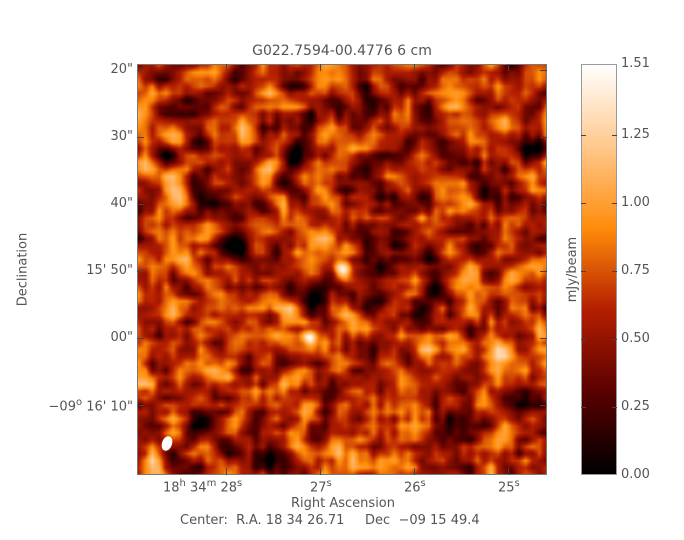 This screenshot has width=684, height=540. I want to click on chart-title: G022.7594-00.4776 6 cm, so click(342, 51).